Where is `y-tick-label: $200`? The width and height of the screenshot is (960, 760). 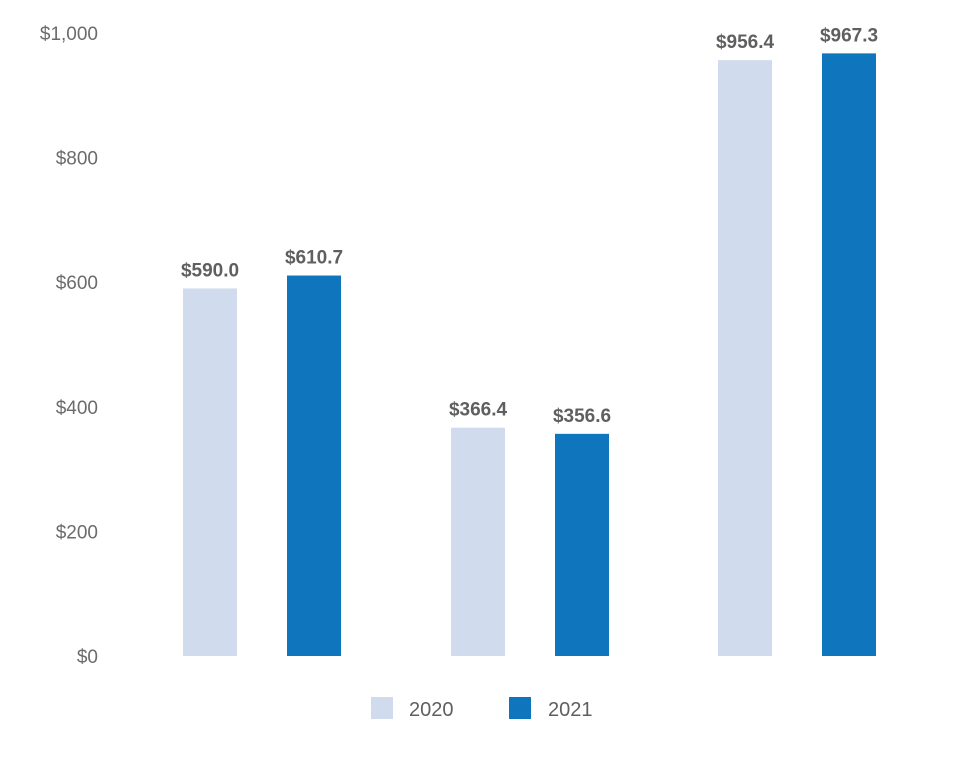
y-tick-label: $200 is located at coordinates (77, 532).